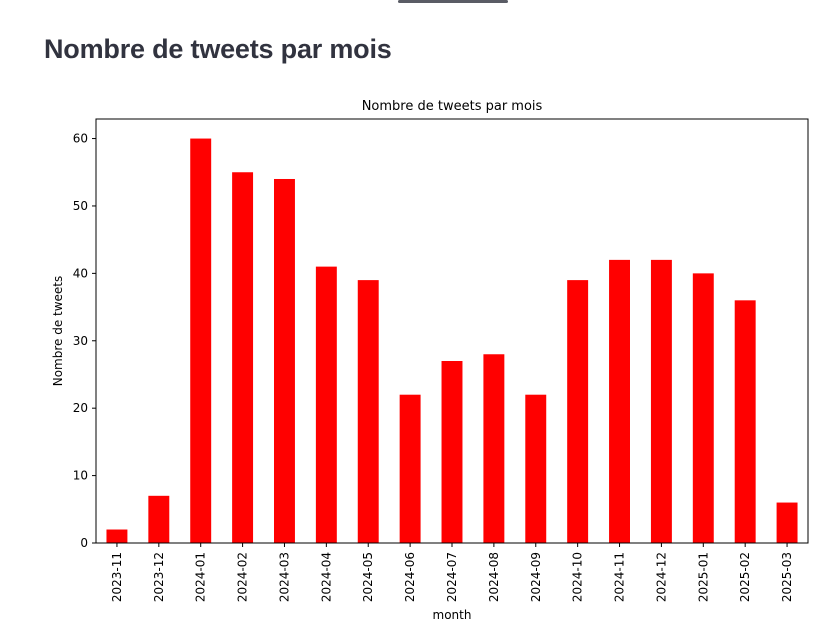  Describe the element at coordinates (536, 577) in the screenshot. I see `x-tick-label: 2024-09` at that location.